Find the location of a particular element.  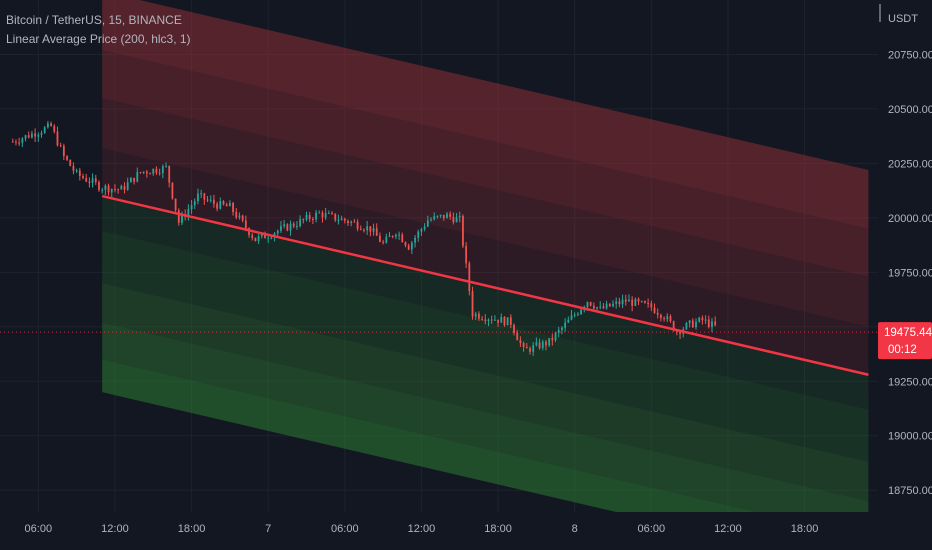

price-tick-label: 20250.00 is located at coordinates (910, 164).